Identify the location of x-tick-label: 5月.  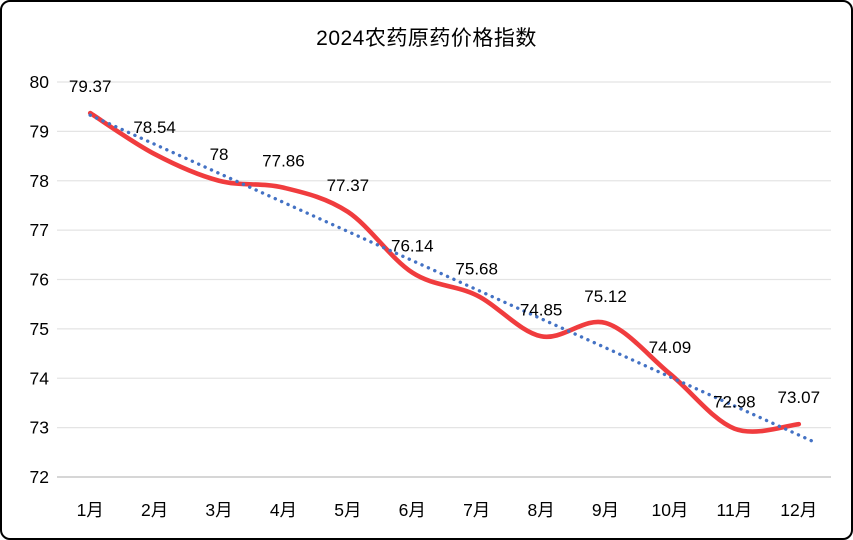
(347, 510).